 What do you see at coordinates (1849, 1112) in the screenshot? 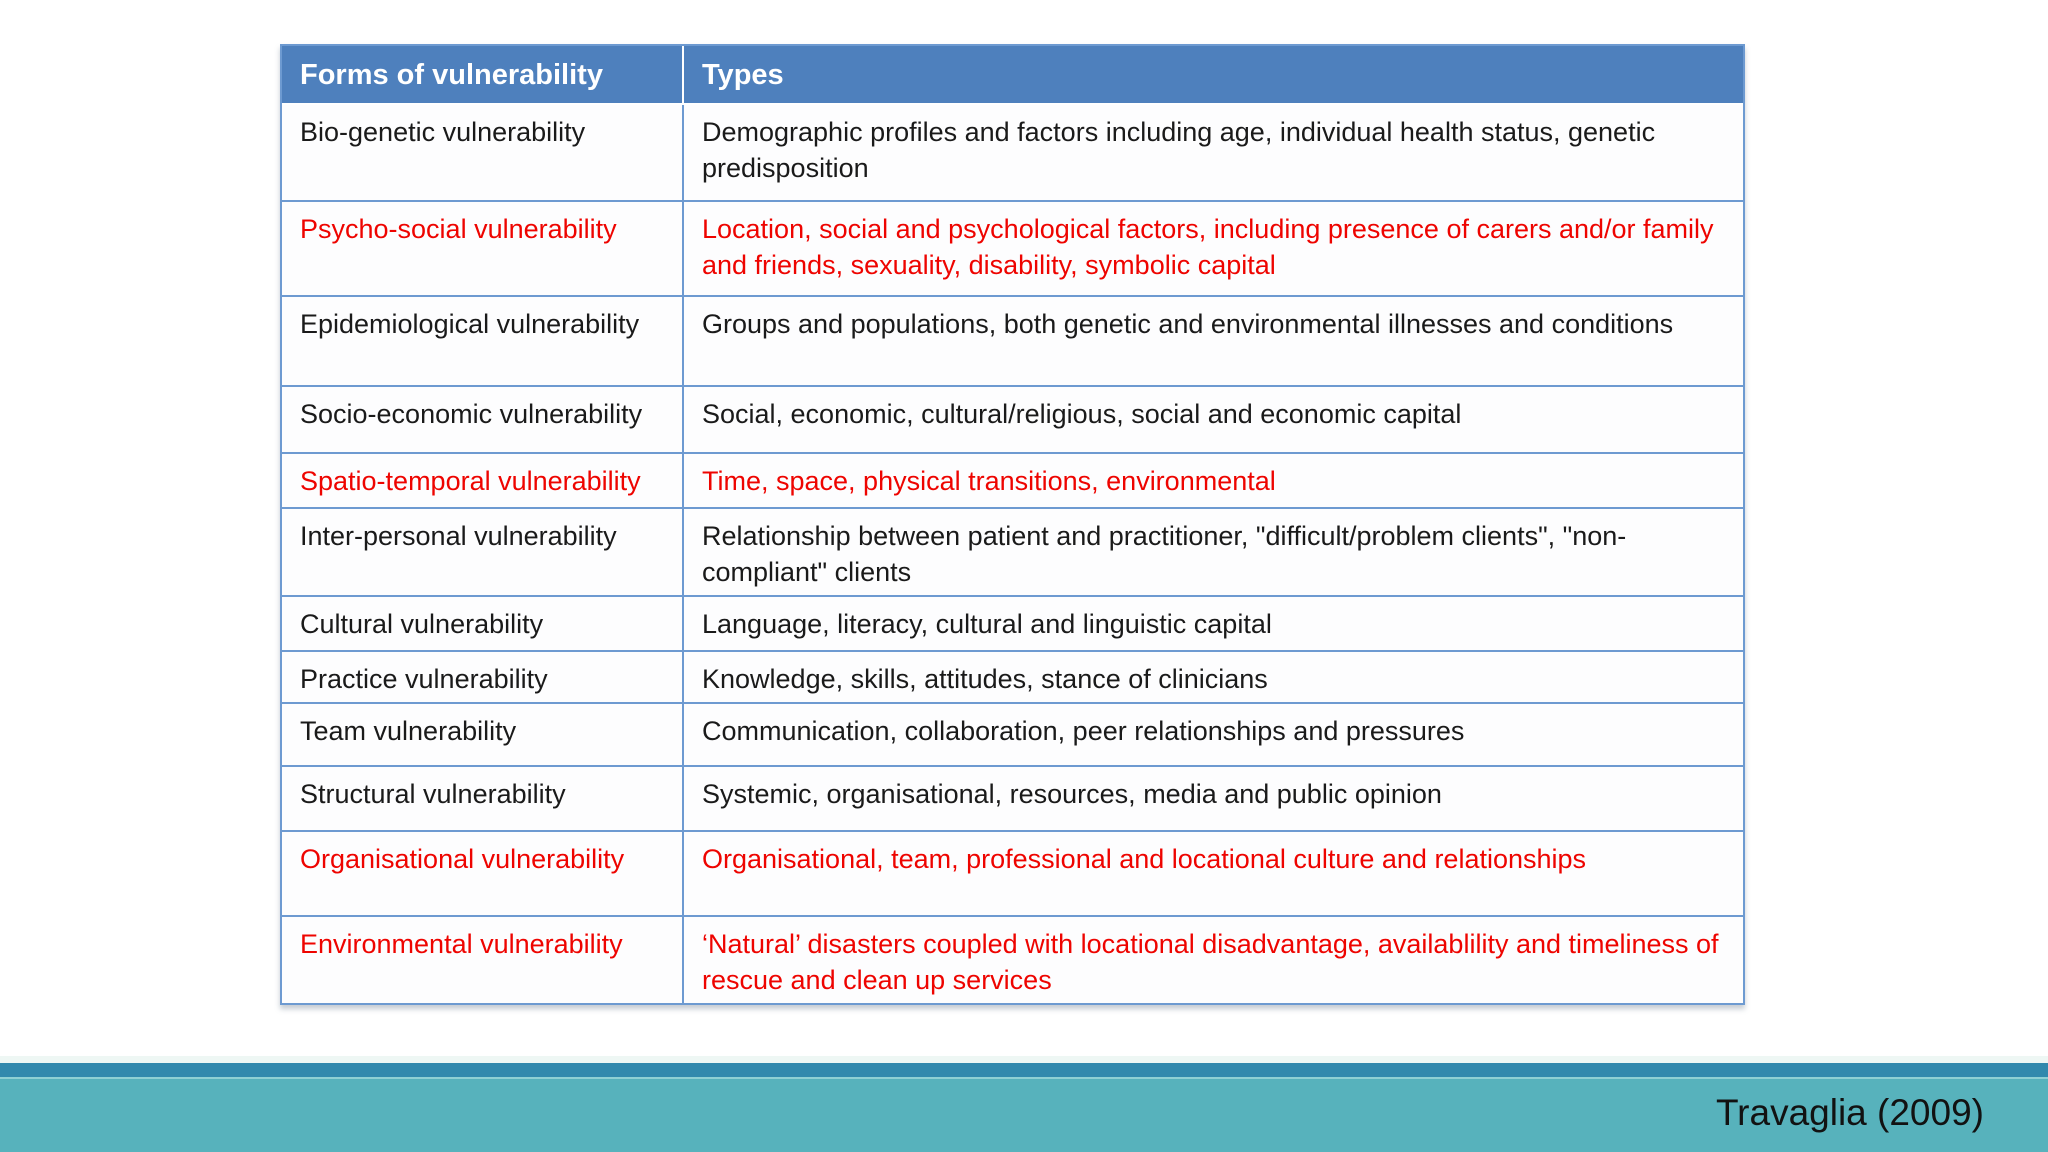
I see `citation-text: Travaglia (2009)` at bounding box center [1849, 1112].